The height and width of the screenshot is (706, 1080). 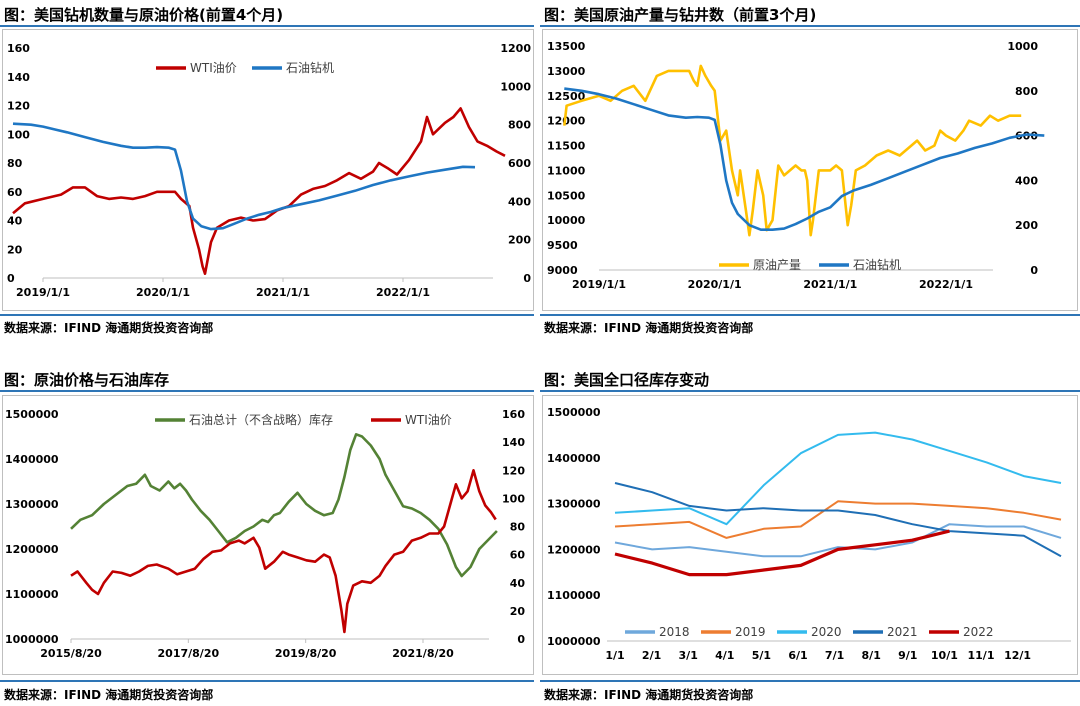 What do you see at coordinates (1017, 655) in the screenshot?
I see `x-tick-label: 12/1` at bounding box center [1017, 655].